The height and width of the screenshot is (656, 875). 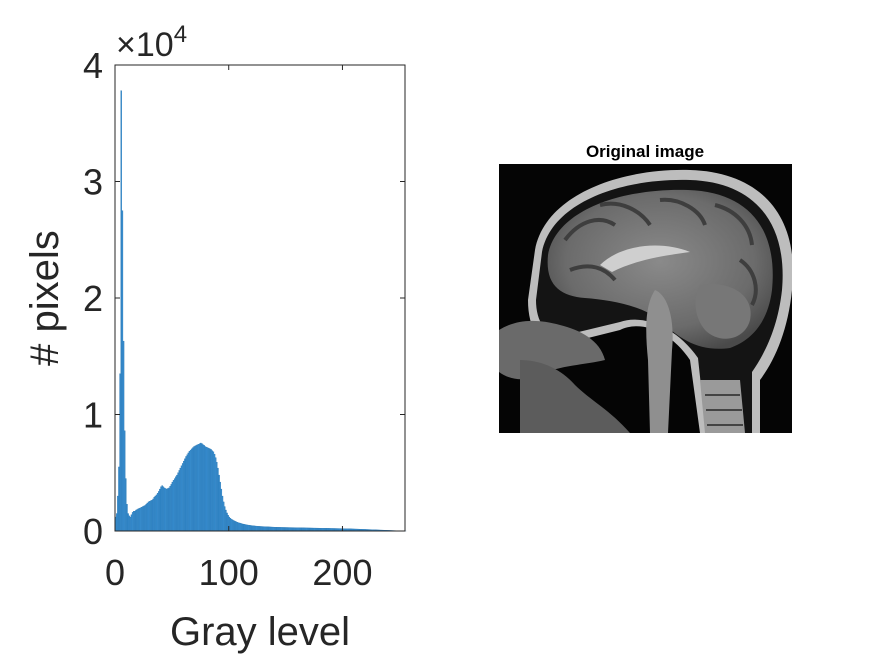 I want to click on x-axis-label: Gray level, so click(x=260, y=632).